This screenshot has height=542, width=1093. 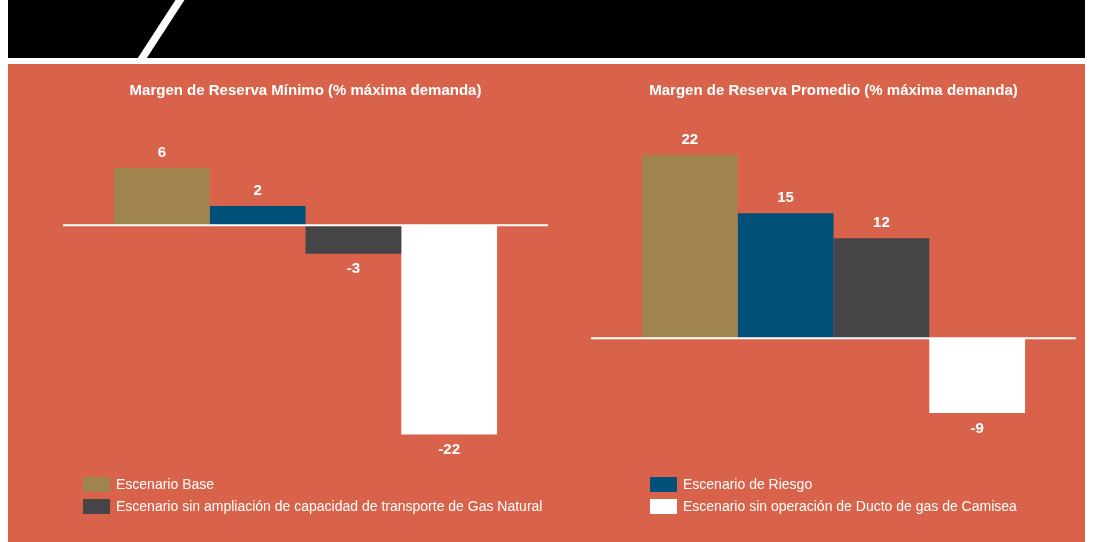 What do you see at coordinates (785, 196) in the screenshot?
I see `data-label: 15` at bounding box center [785, 196].